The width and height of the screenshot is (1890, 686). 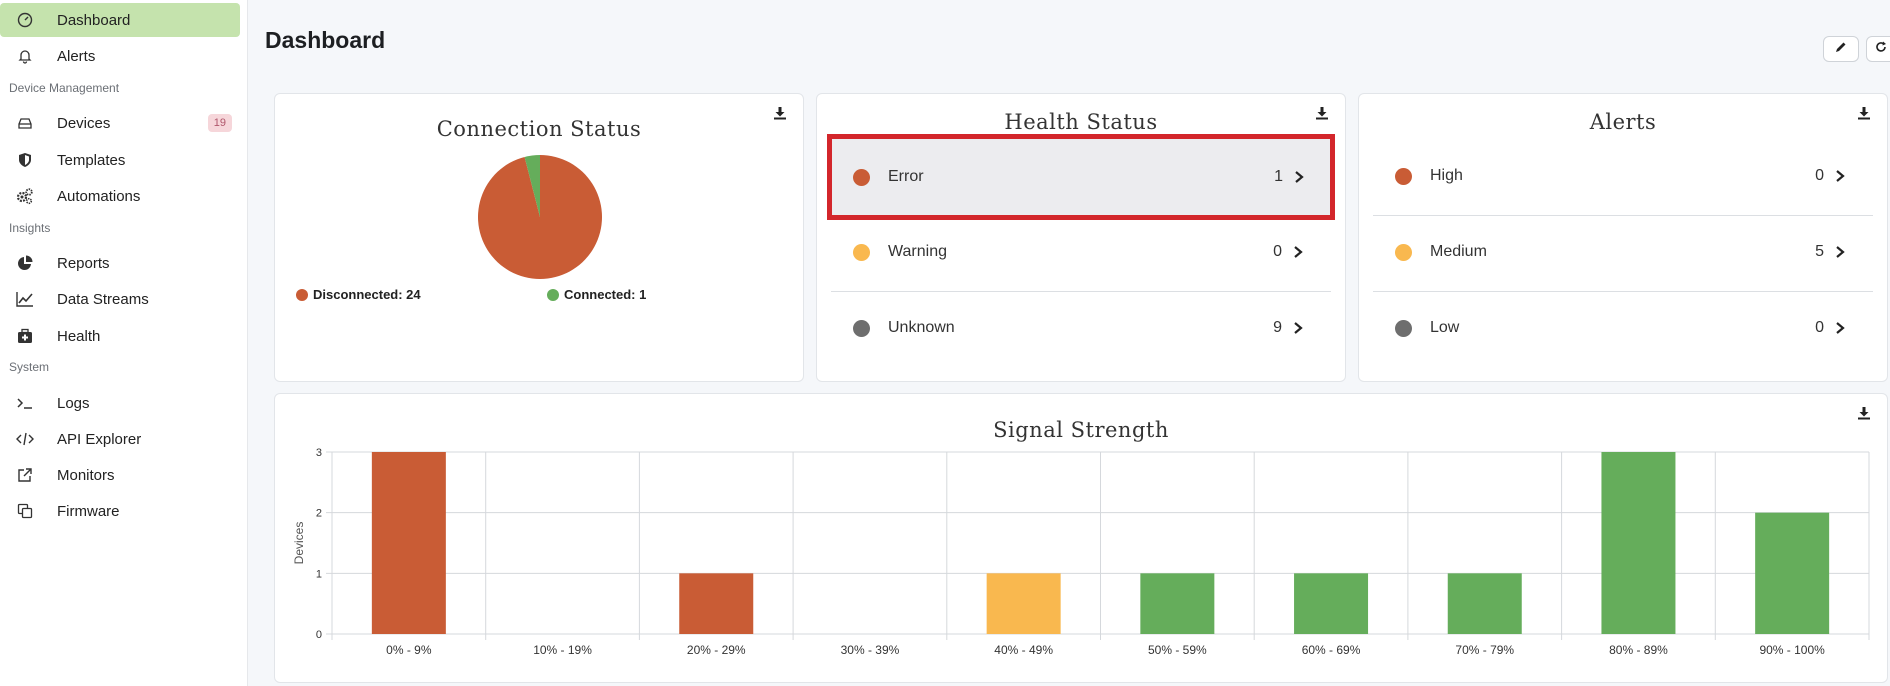 What do you see at coordinates (1081, 430) in the screenshot?
I see `card-title: Signal Strength` at bounding box center [1081, 430].